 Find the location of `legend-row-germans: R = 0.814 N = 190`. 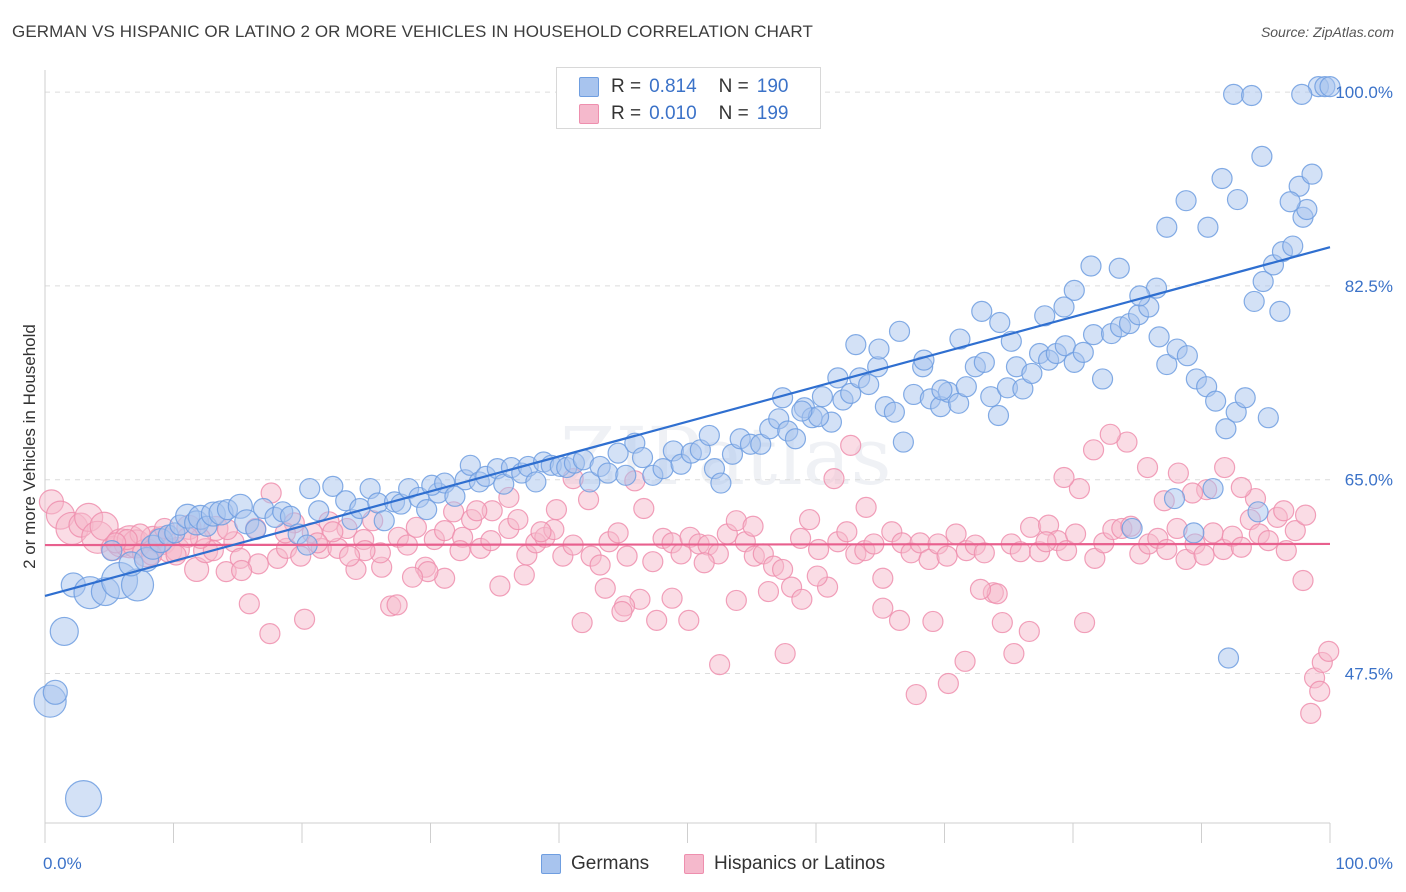

legend-row-germans: R = 0.814 N = 190 is located at coordinates (683, 87).